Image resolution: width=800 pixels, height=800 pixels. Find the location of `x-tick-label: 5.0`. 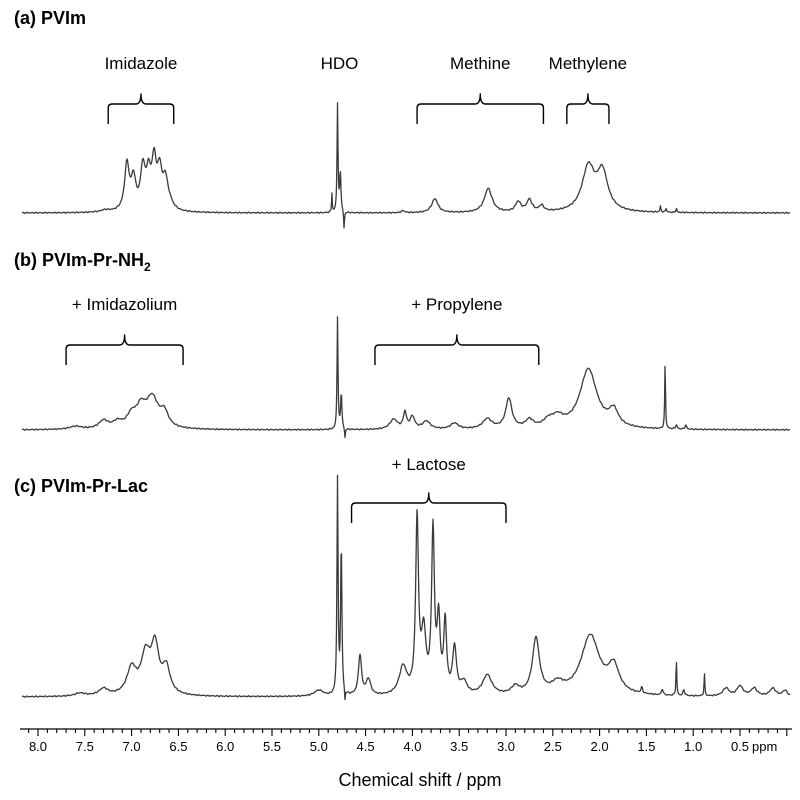

x-tick-label: 5.0 is located at coordinates (319, 746).